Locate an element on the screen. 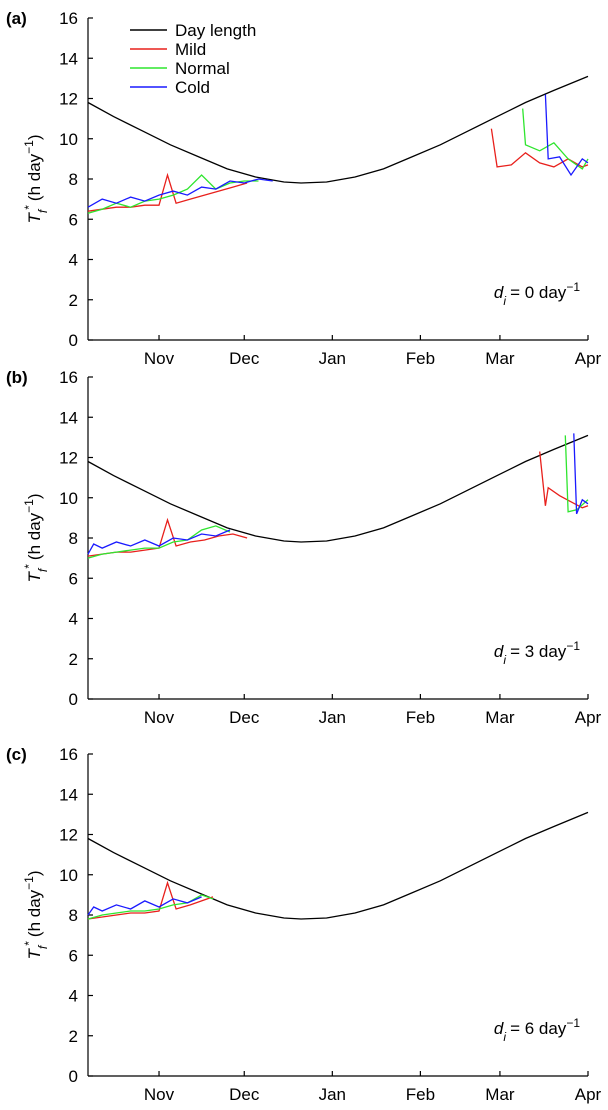 The width and height of the screenshot is (608, 1110). legend-label: Cold is located at coordinates (192, 87).